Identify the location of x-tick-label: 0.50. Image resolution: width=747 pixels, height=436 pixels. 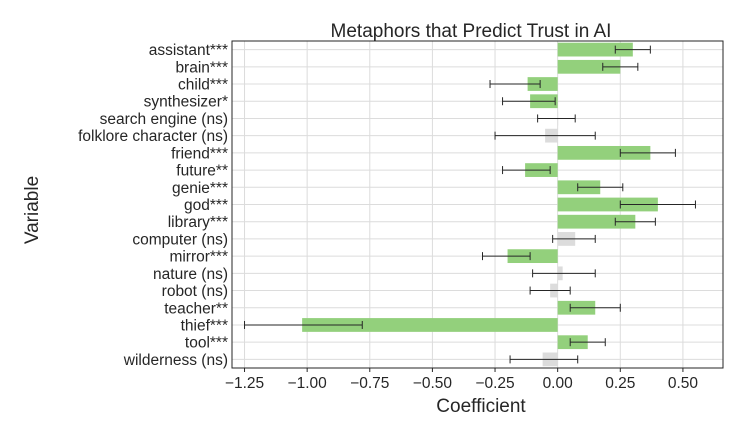
(683, 383).